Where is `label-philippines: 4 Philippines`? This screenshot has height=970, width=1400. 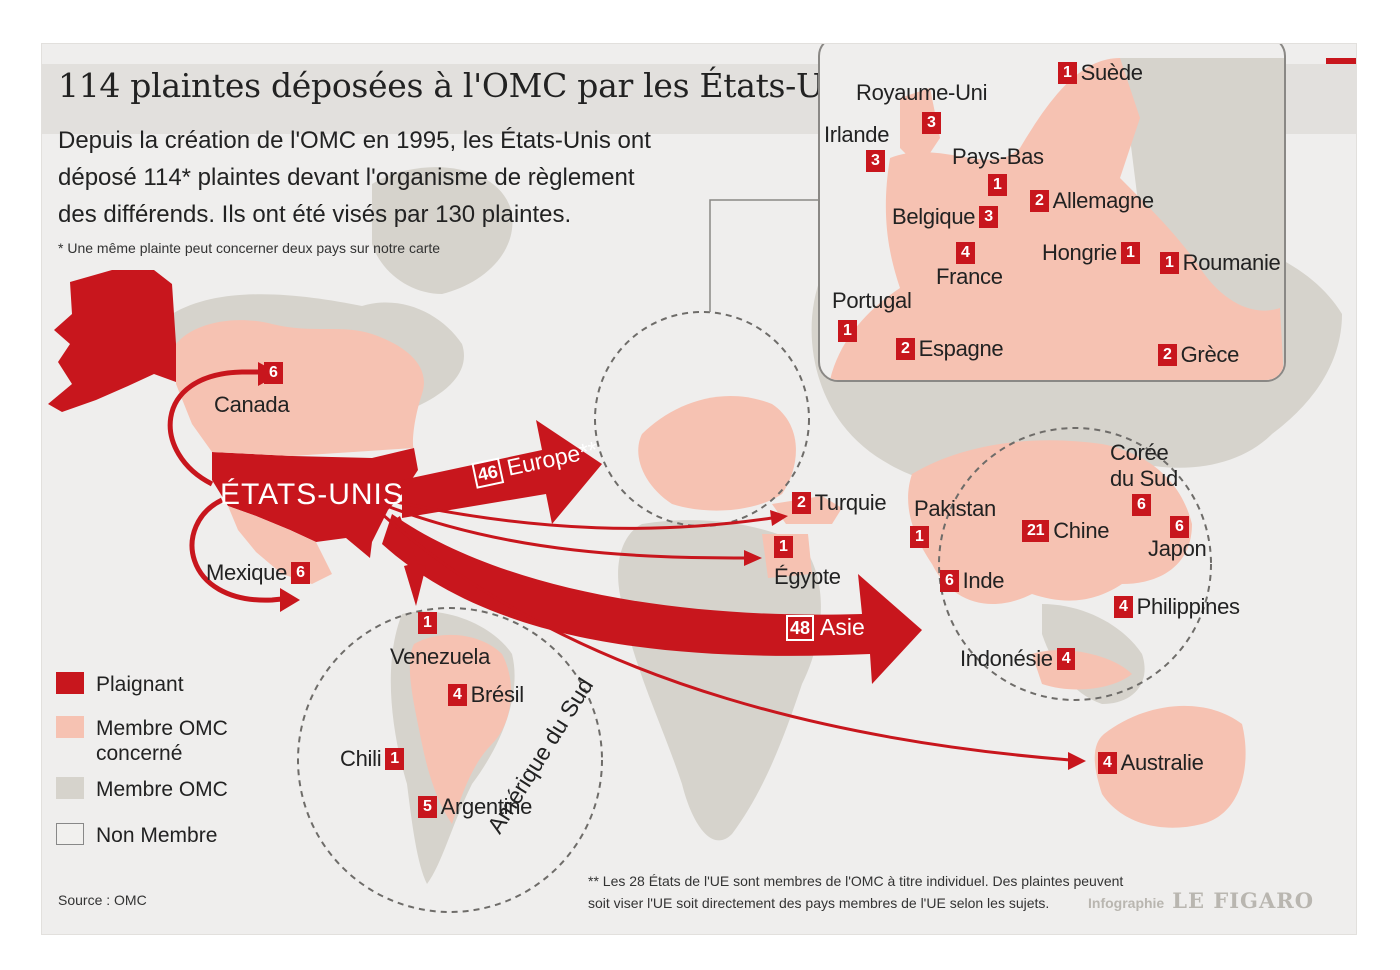
label-philippines: 4 Philippines is located at coordinates (1175, 607).